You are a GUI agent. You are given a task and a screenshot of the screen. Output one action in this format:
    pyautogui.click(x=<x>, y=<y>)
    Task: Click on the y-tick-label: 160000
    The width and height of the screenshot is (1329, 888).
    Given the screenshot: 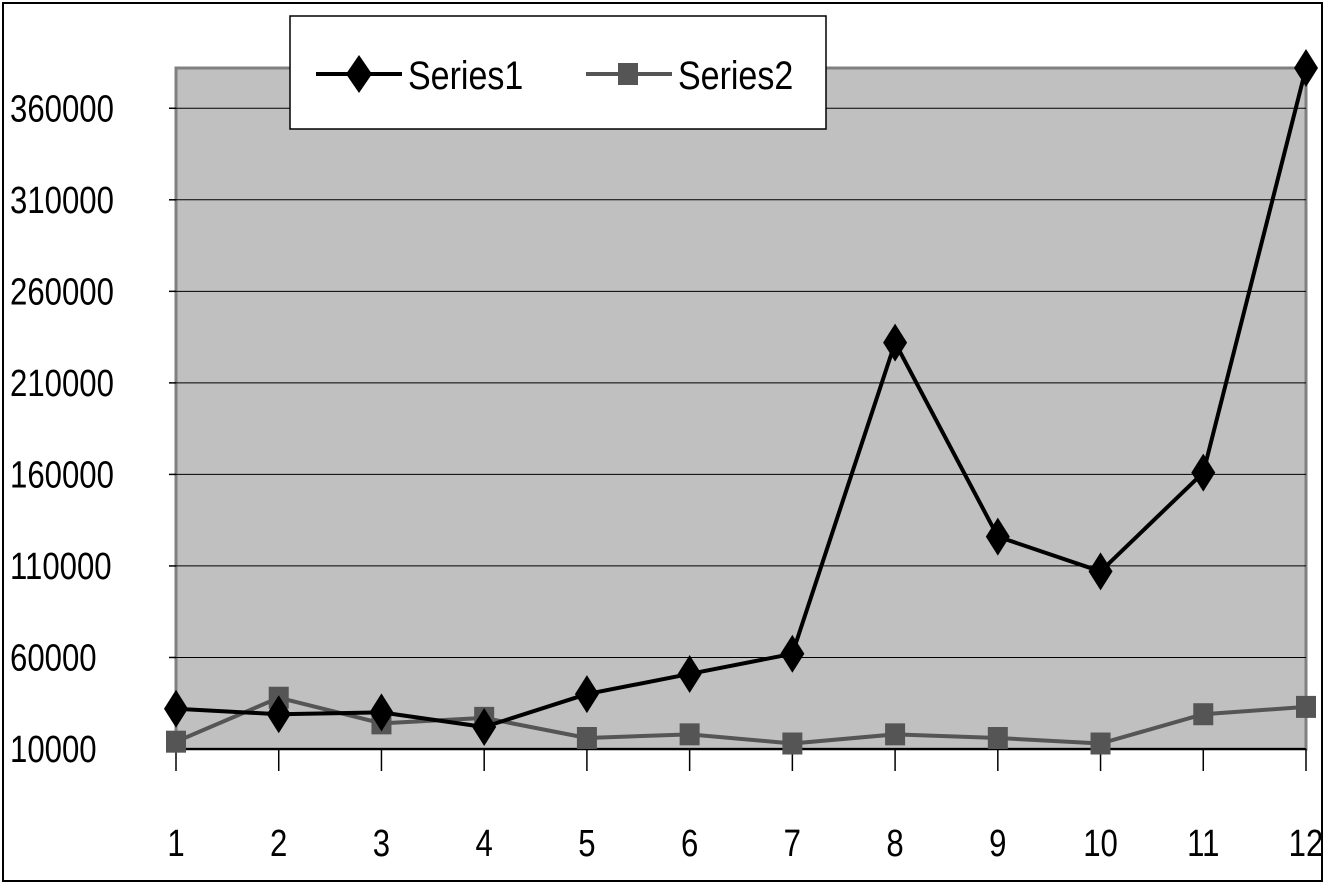 What is the action you would take?
    pyautogui.click(x=62, y=476)
    